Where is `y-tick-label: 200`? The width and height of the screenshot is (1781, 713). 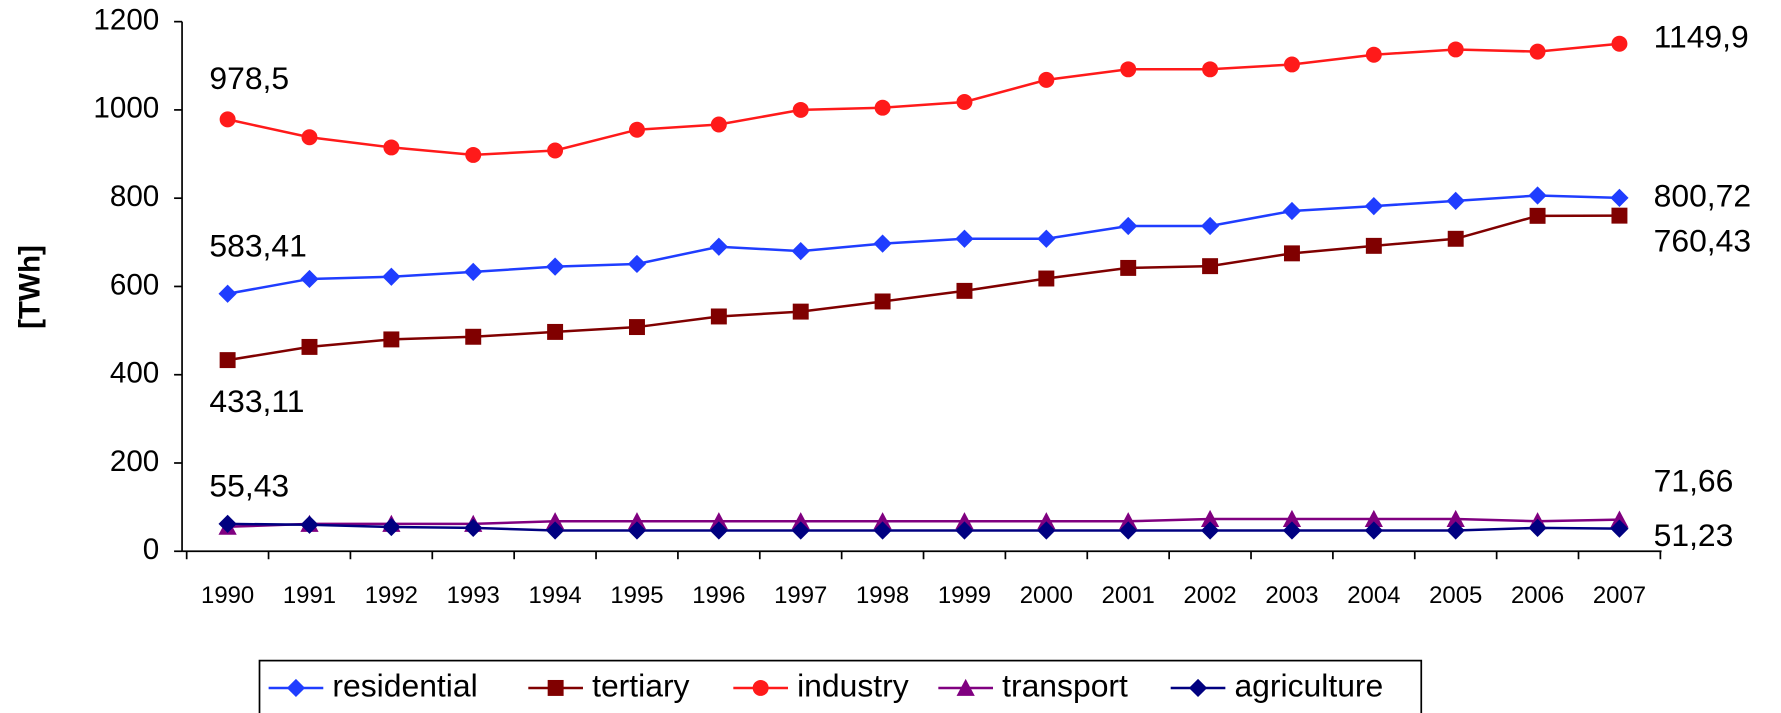
y-tick-label: 200 is located at coordinates (134, 461).